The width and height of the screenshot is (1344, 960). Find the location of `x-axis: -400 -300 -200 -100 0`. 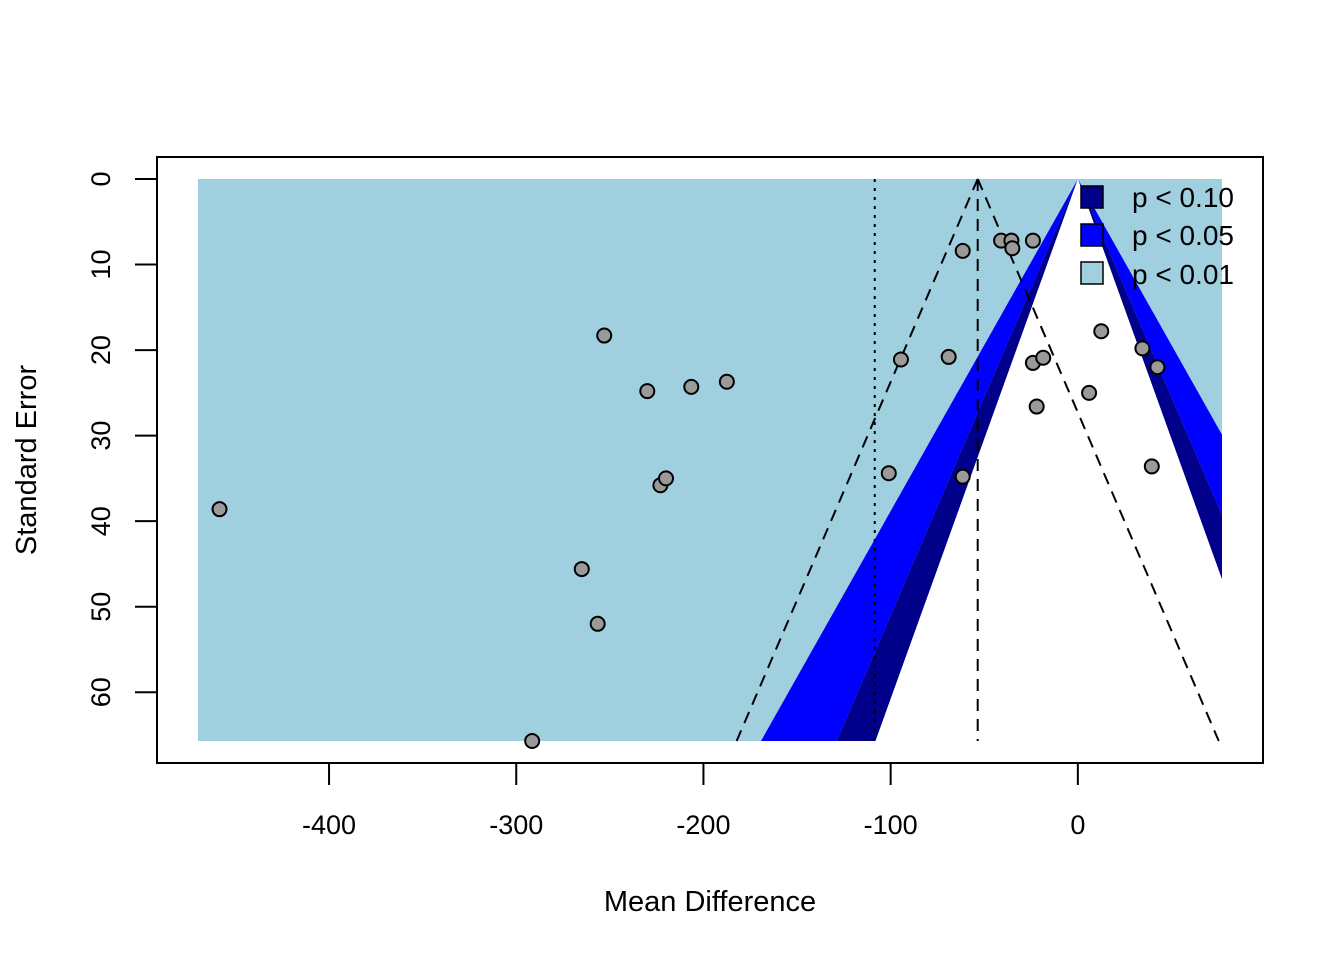

x-axis: -400 -300 -200 -100 0 is located at coordinates (693, 801).